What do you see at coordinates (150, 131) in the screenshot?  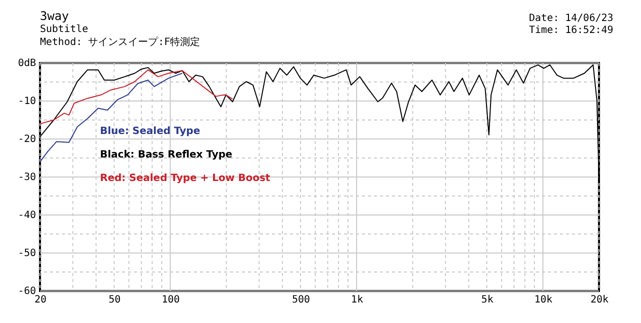 I see `series-label: Blue: Sealed Type` at bounding box center [150, 131].